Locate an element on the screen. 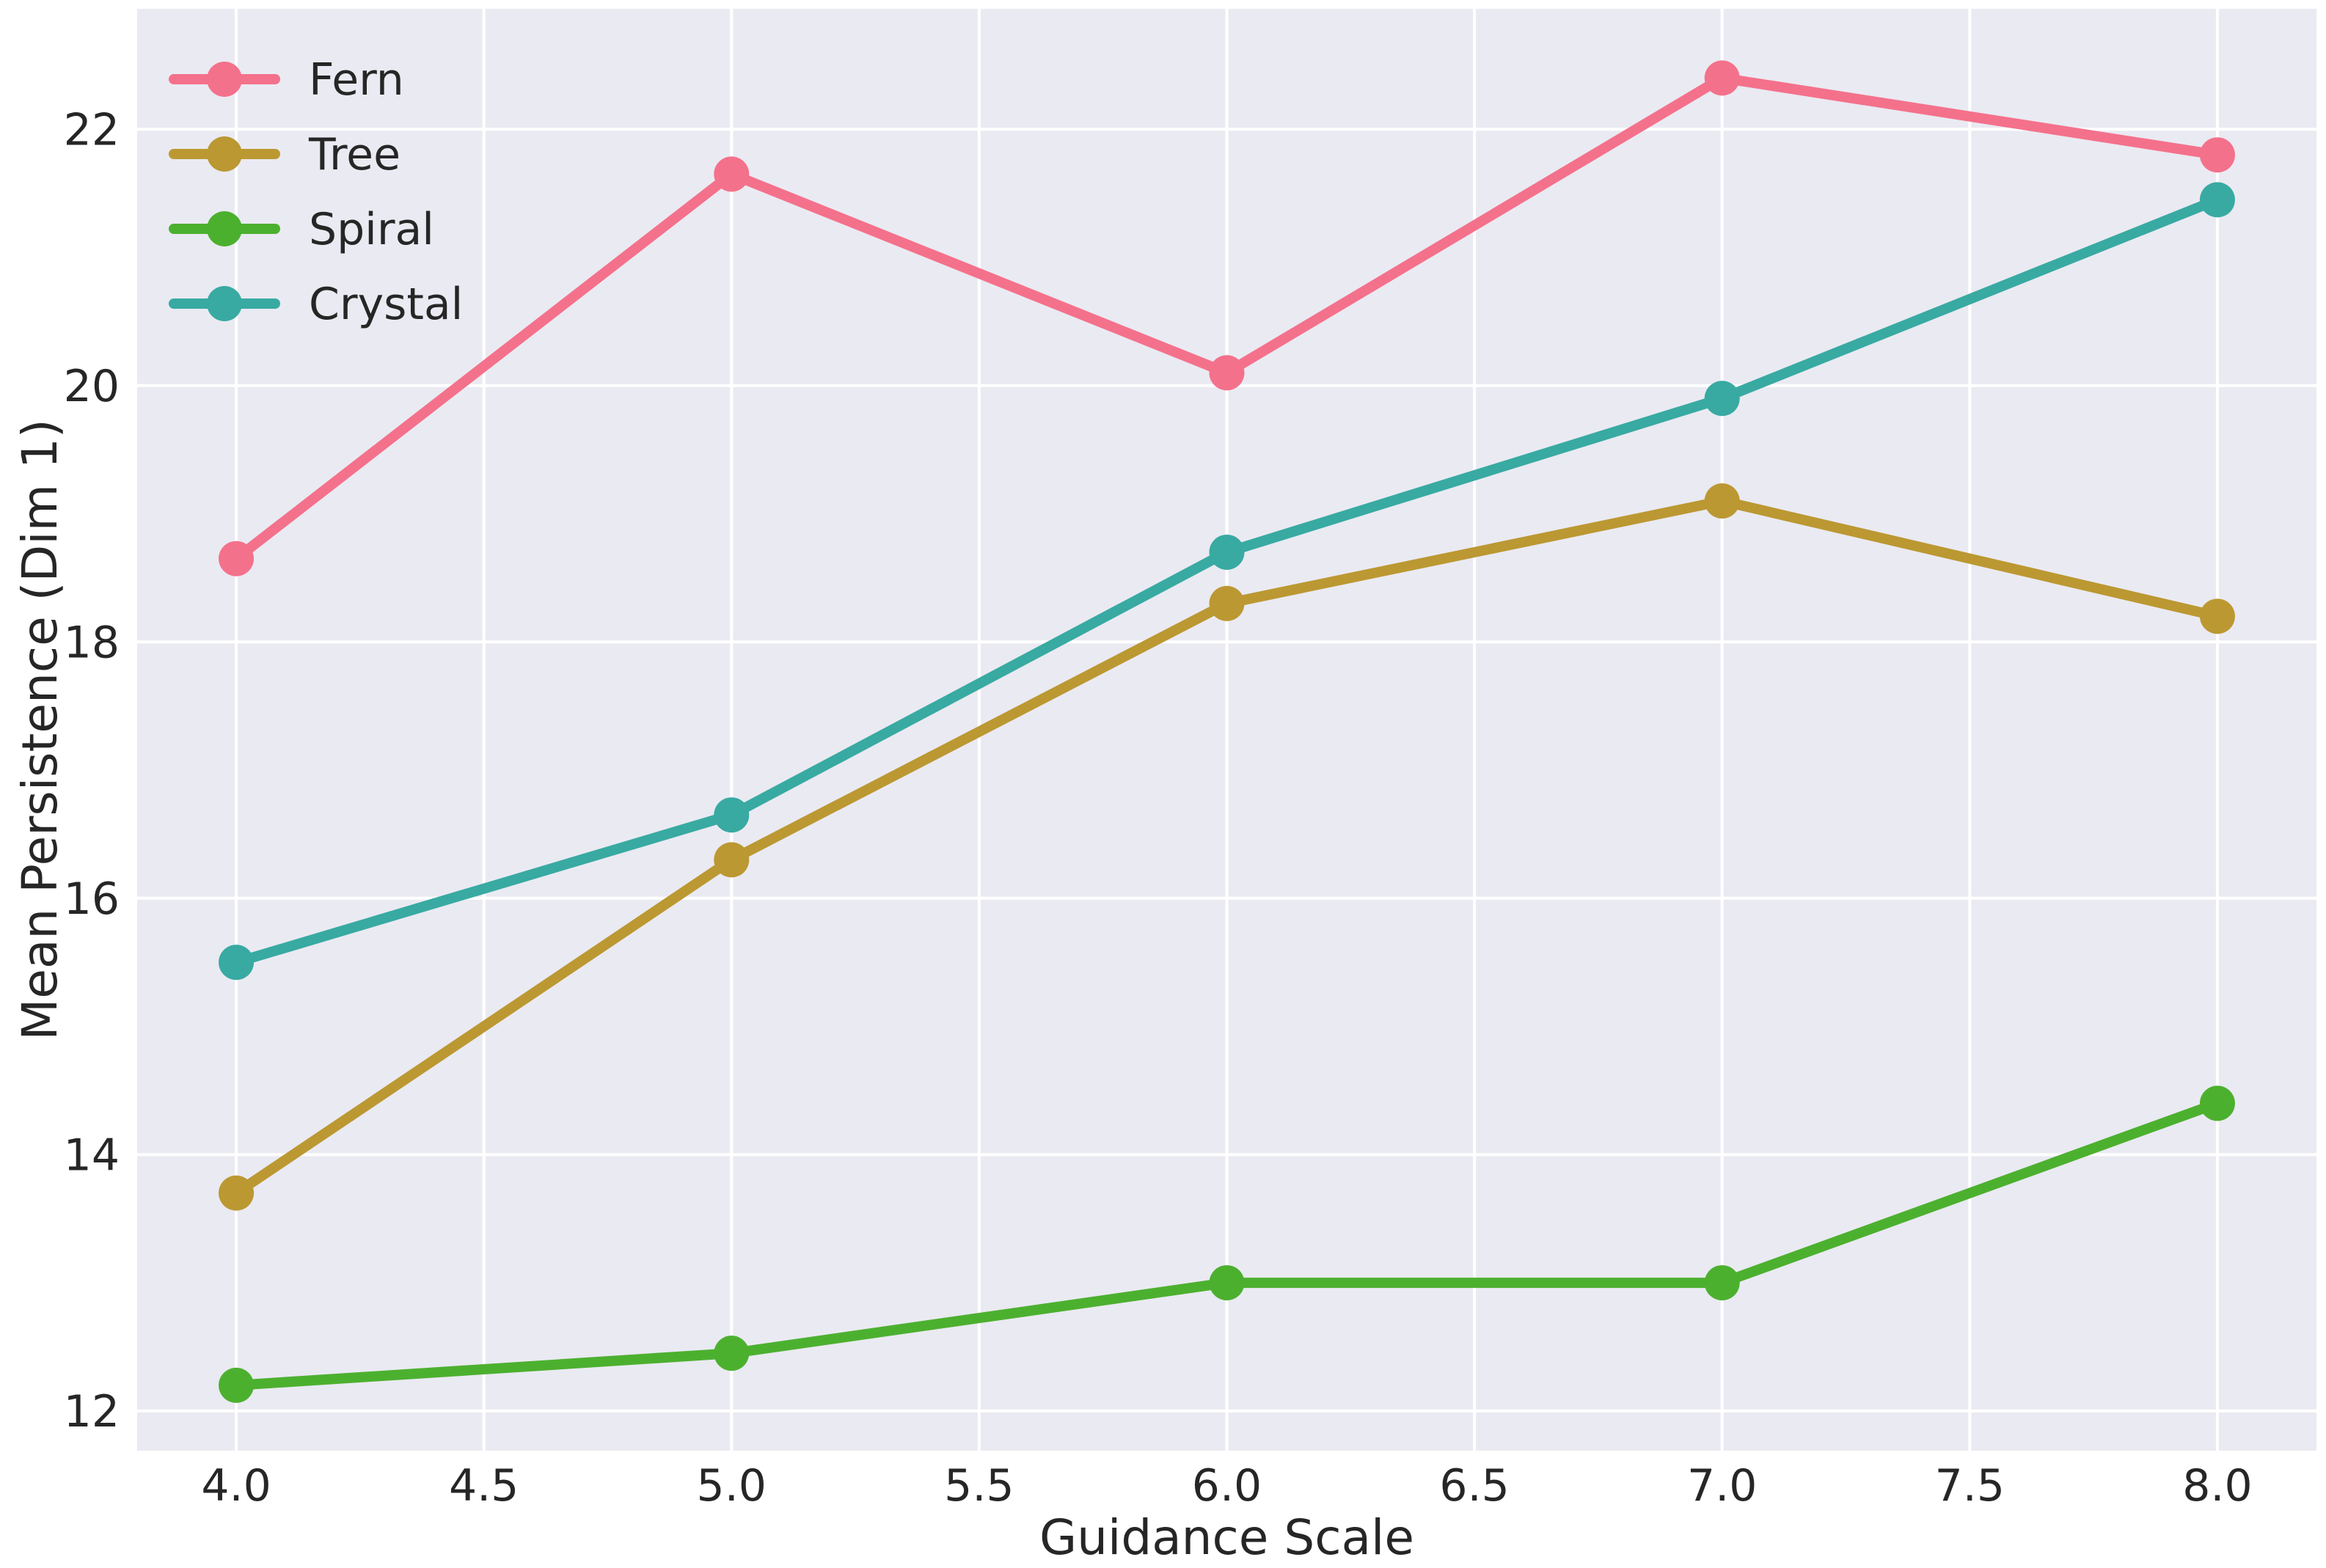  marker-fern-x7 is located at coordinates (1722, 78).